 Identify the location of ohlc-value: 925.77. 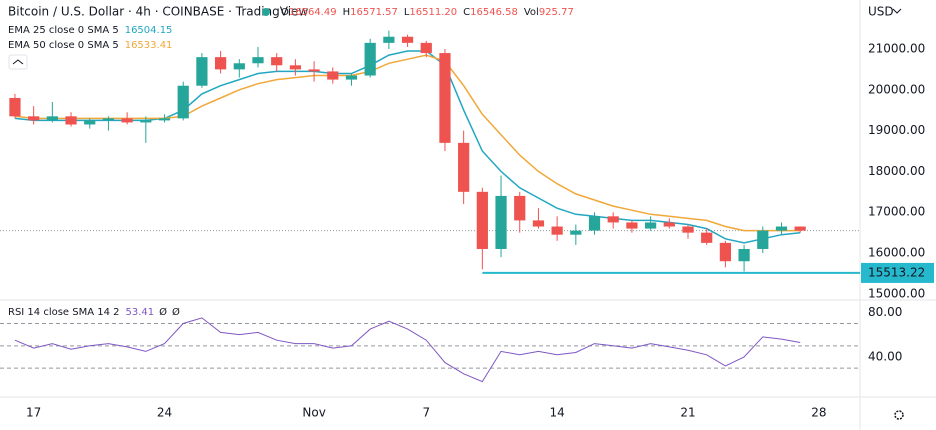
(556, 12).